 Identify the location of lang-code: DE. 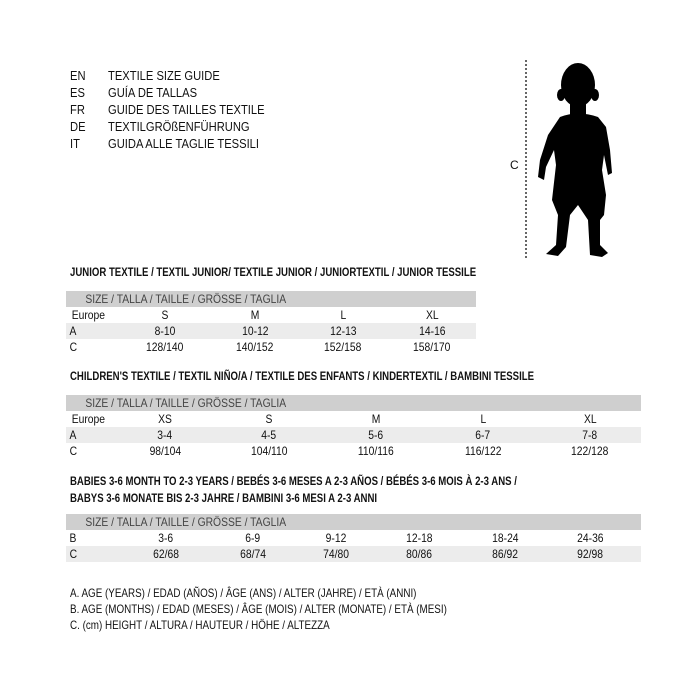
(78, 126).